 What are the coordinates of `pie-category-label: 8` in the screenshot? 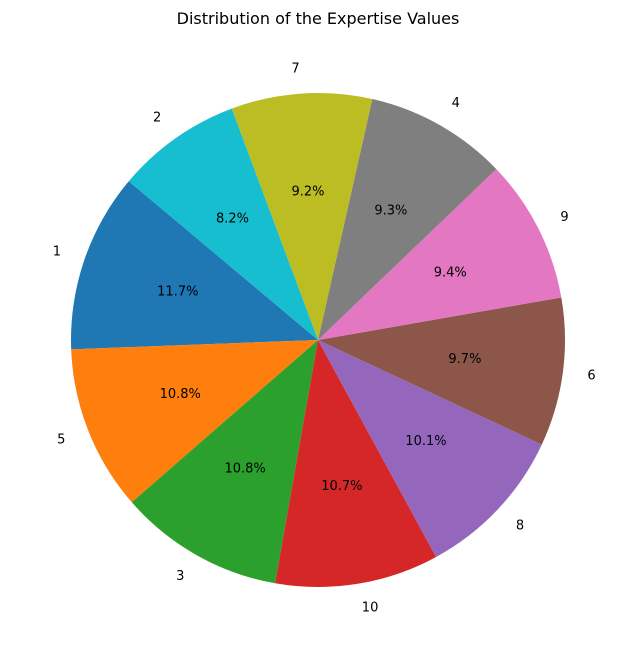 It's located at (520, 526).